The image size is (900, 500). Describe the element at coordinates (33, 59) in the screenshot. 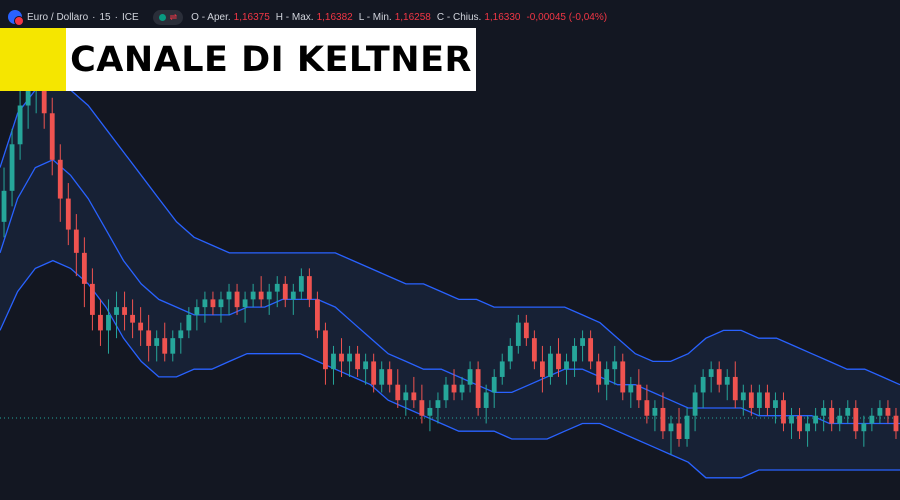

I see `title-accent-block` at that location.